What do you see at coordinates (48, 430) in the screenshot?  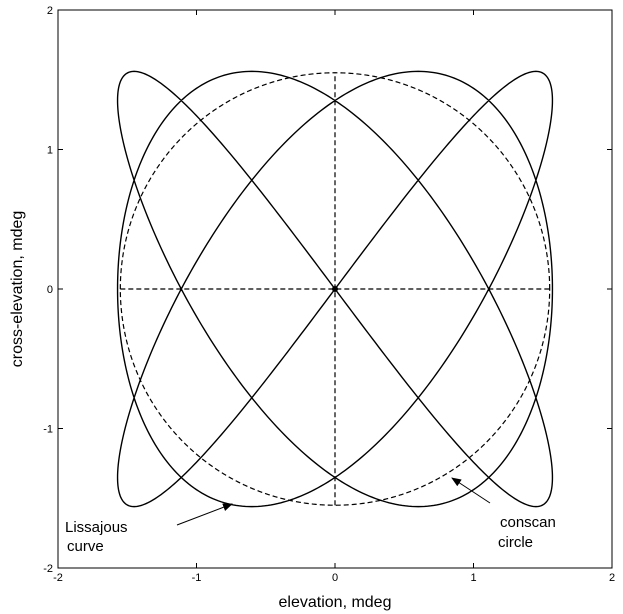 I see `y-tick-label: -1` at bounding box center [48, 430].